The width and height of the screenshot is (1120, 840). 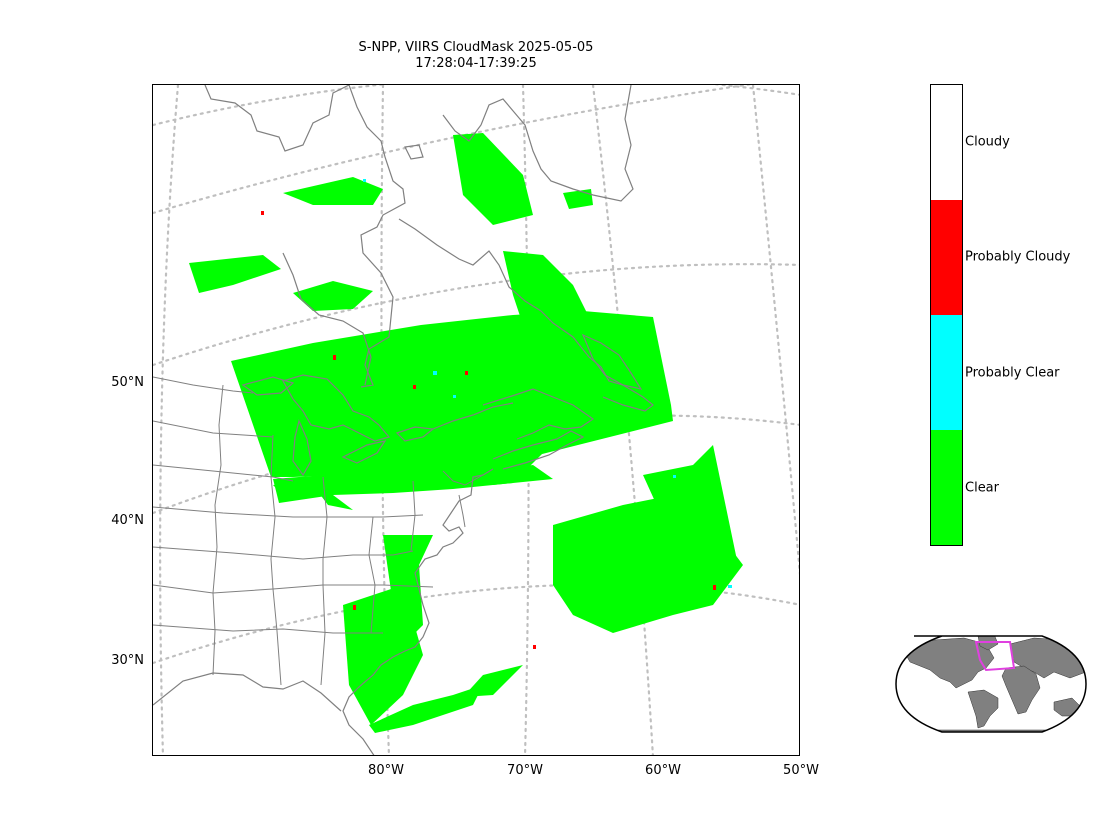 What do you see at coordinates (663, 770) in the screenshot?
I see `longitude-label-60w: 60°W` at bounding box center [663, 770].